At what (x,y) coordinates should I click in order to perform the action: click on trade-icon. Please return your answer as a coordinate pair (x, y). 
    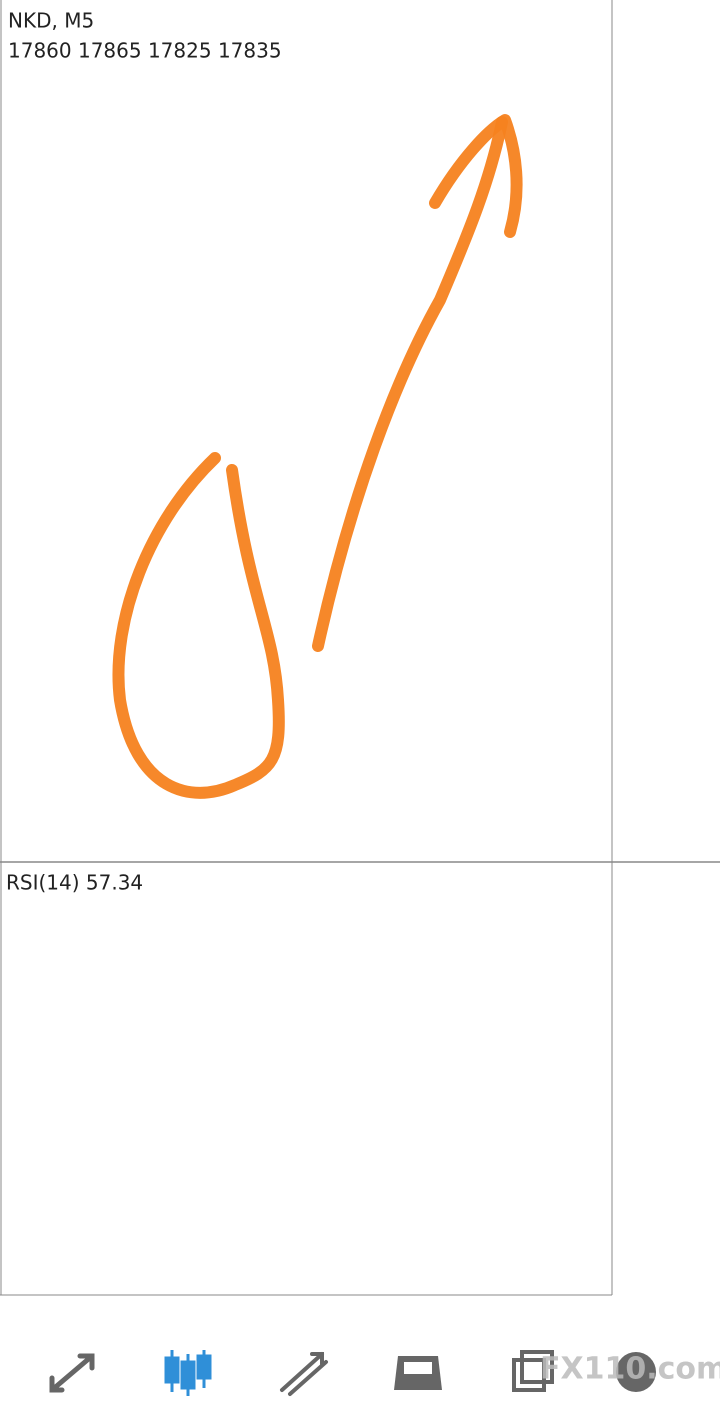
    Looking at the image, I should click on (304, 1374).